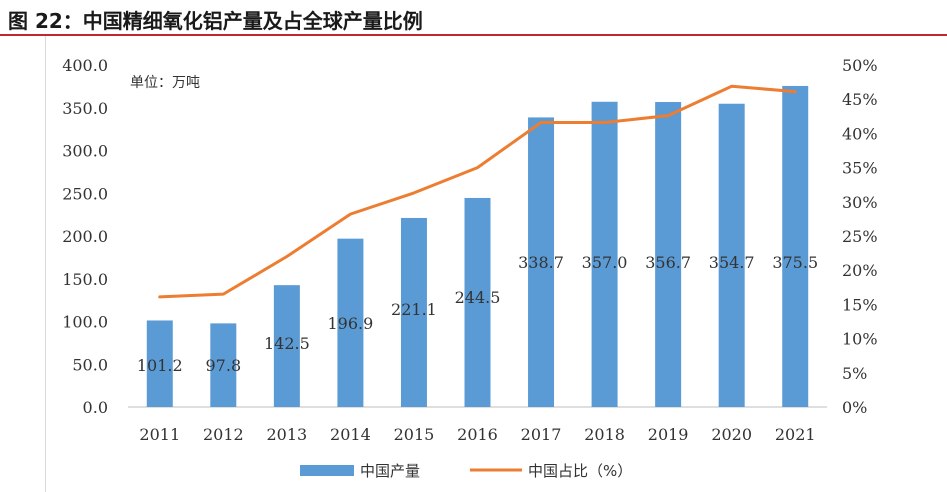  I want to click on y-left-tick-label: 300.0, so click(85, 151).